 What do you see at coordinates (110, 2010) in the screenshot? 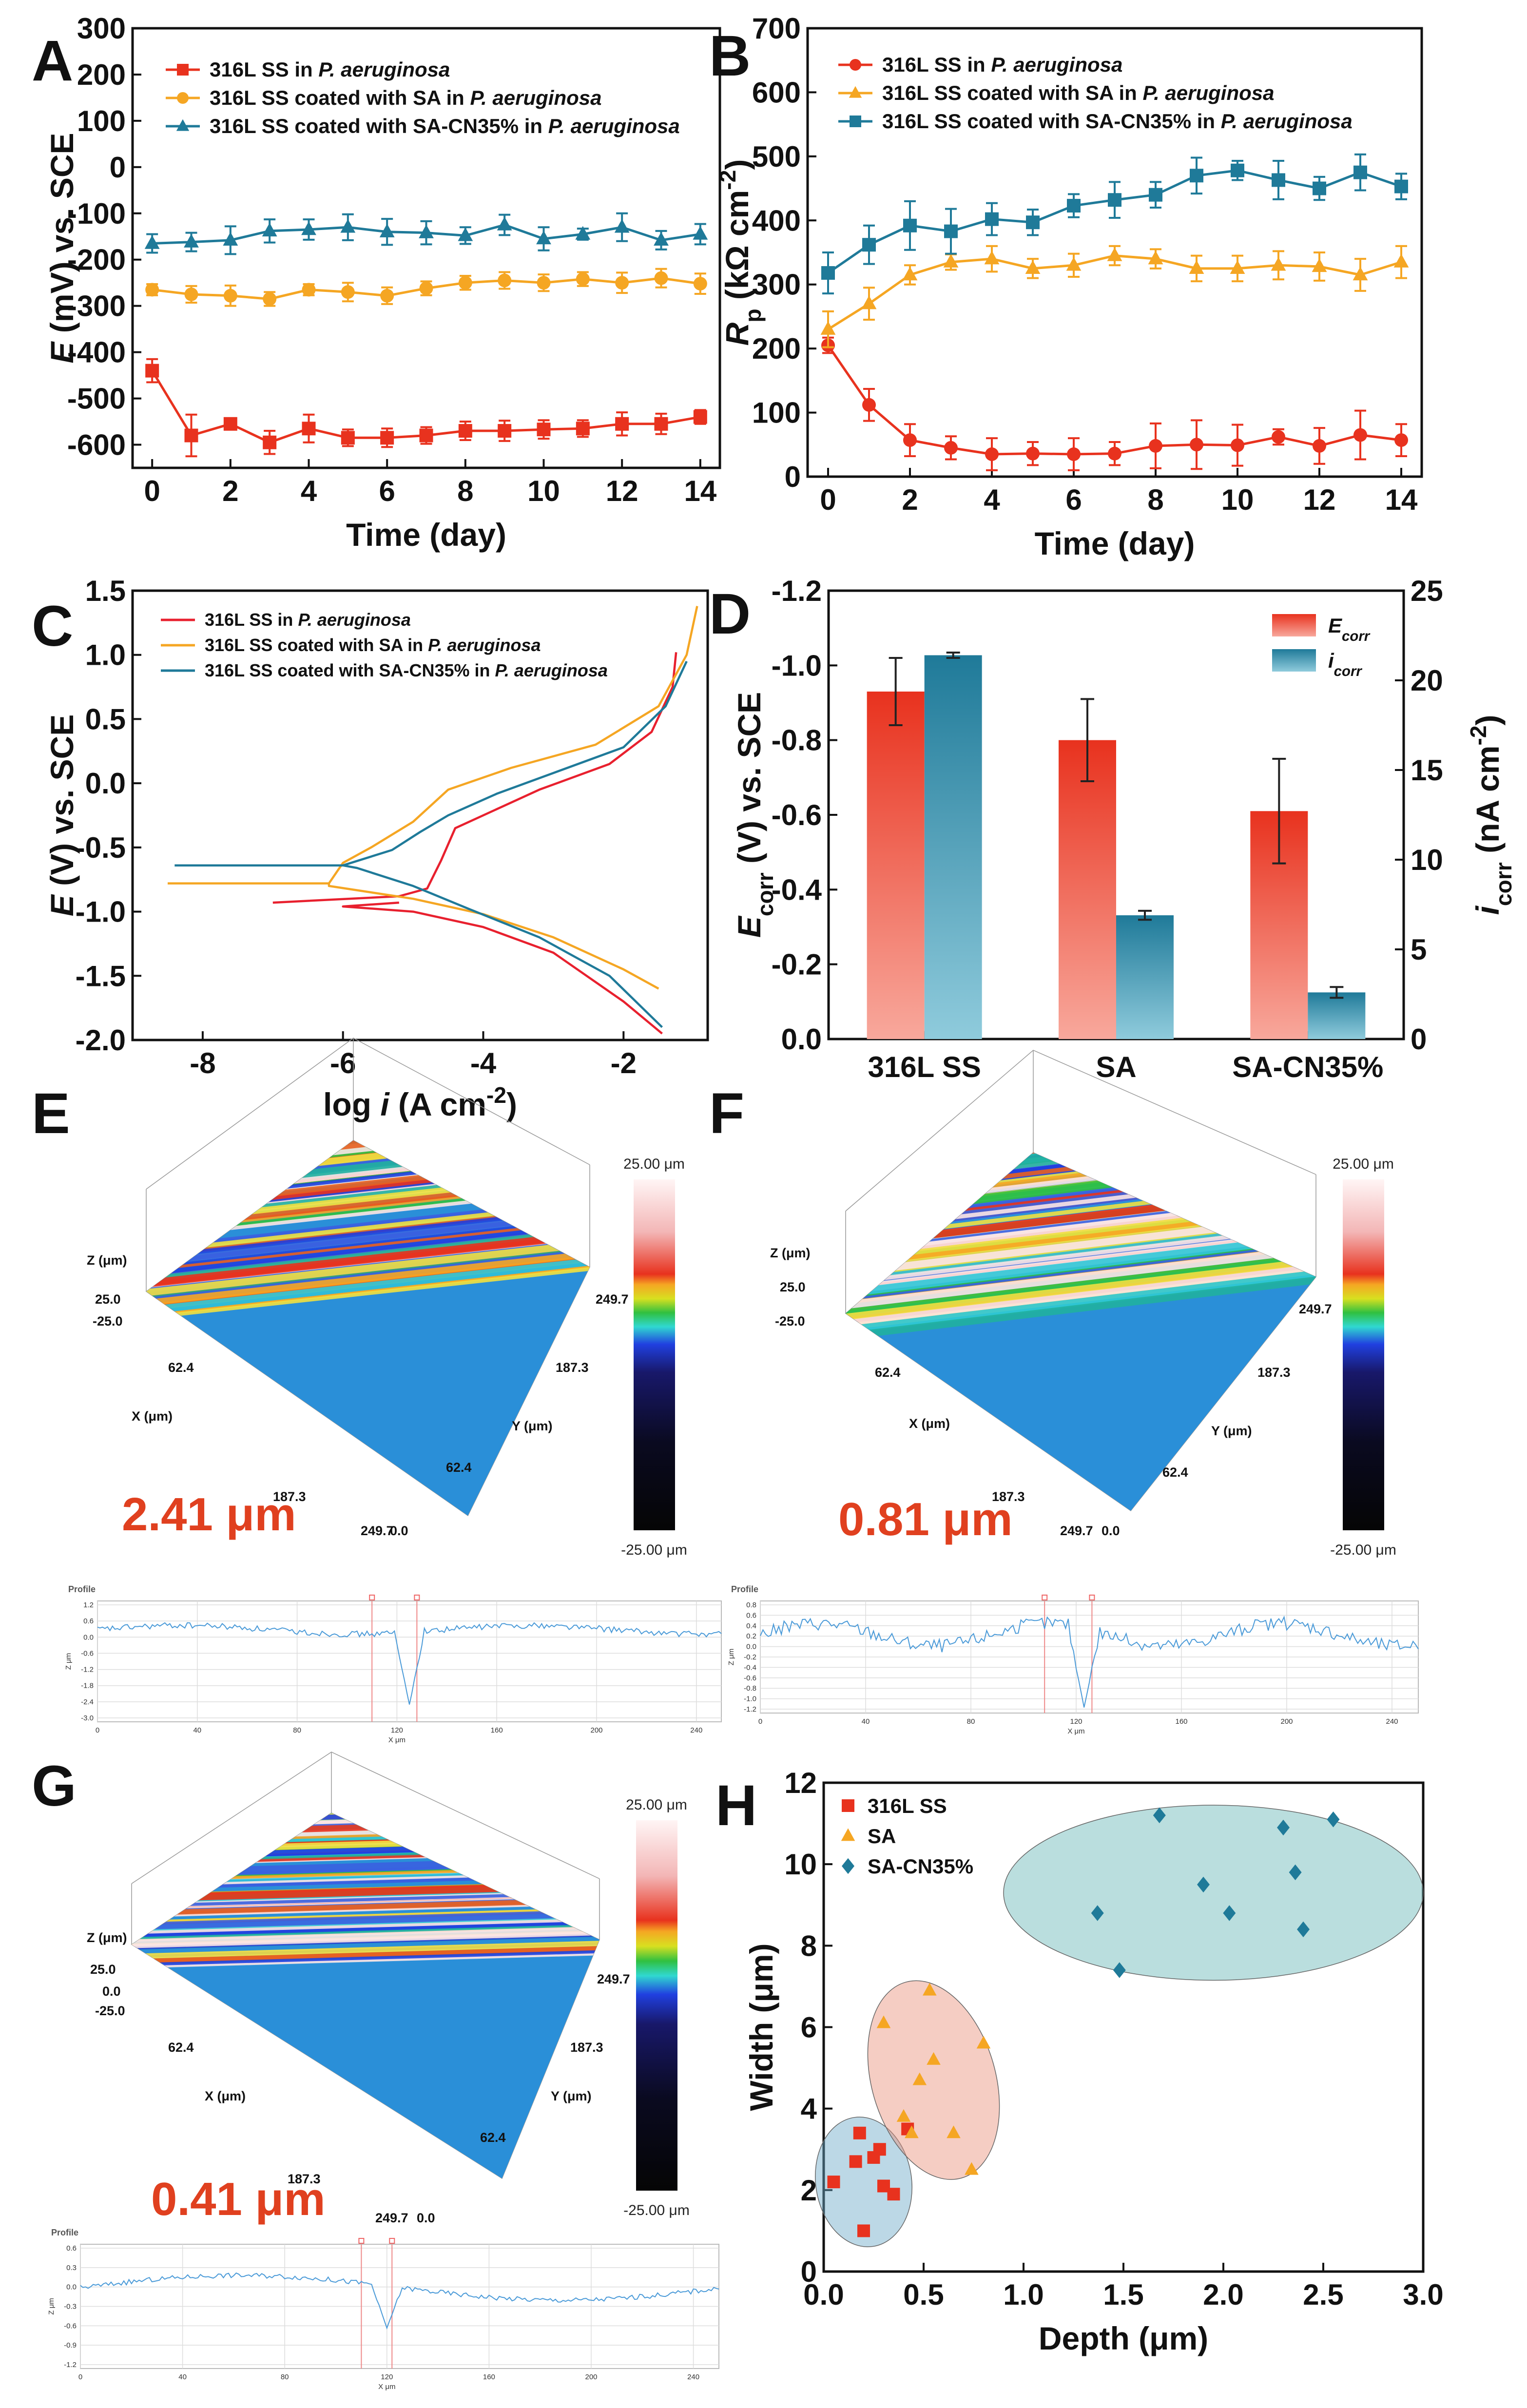
I see `surface-G-ztick: -25.0` at bounding box center [110, 2010].